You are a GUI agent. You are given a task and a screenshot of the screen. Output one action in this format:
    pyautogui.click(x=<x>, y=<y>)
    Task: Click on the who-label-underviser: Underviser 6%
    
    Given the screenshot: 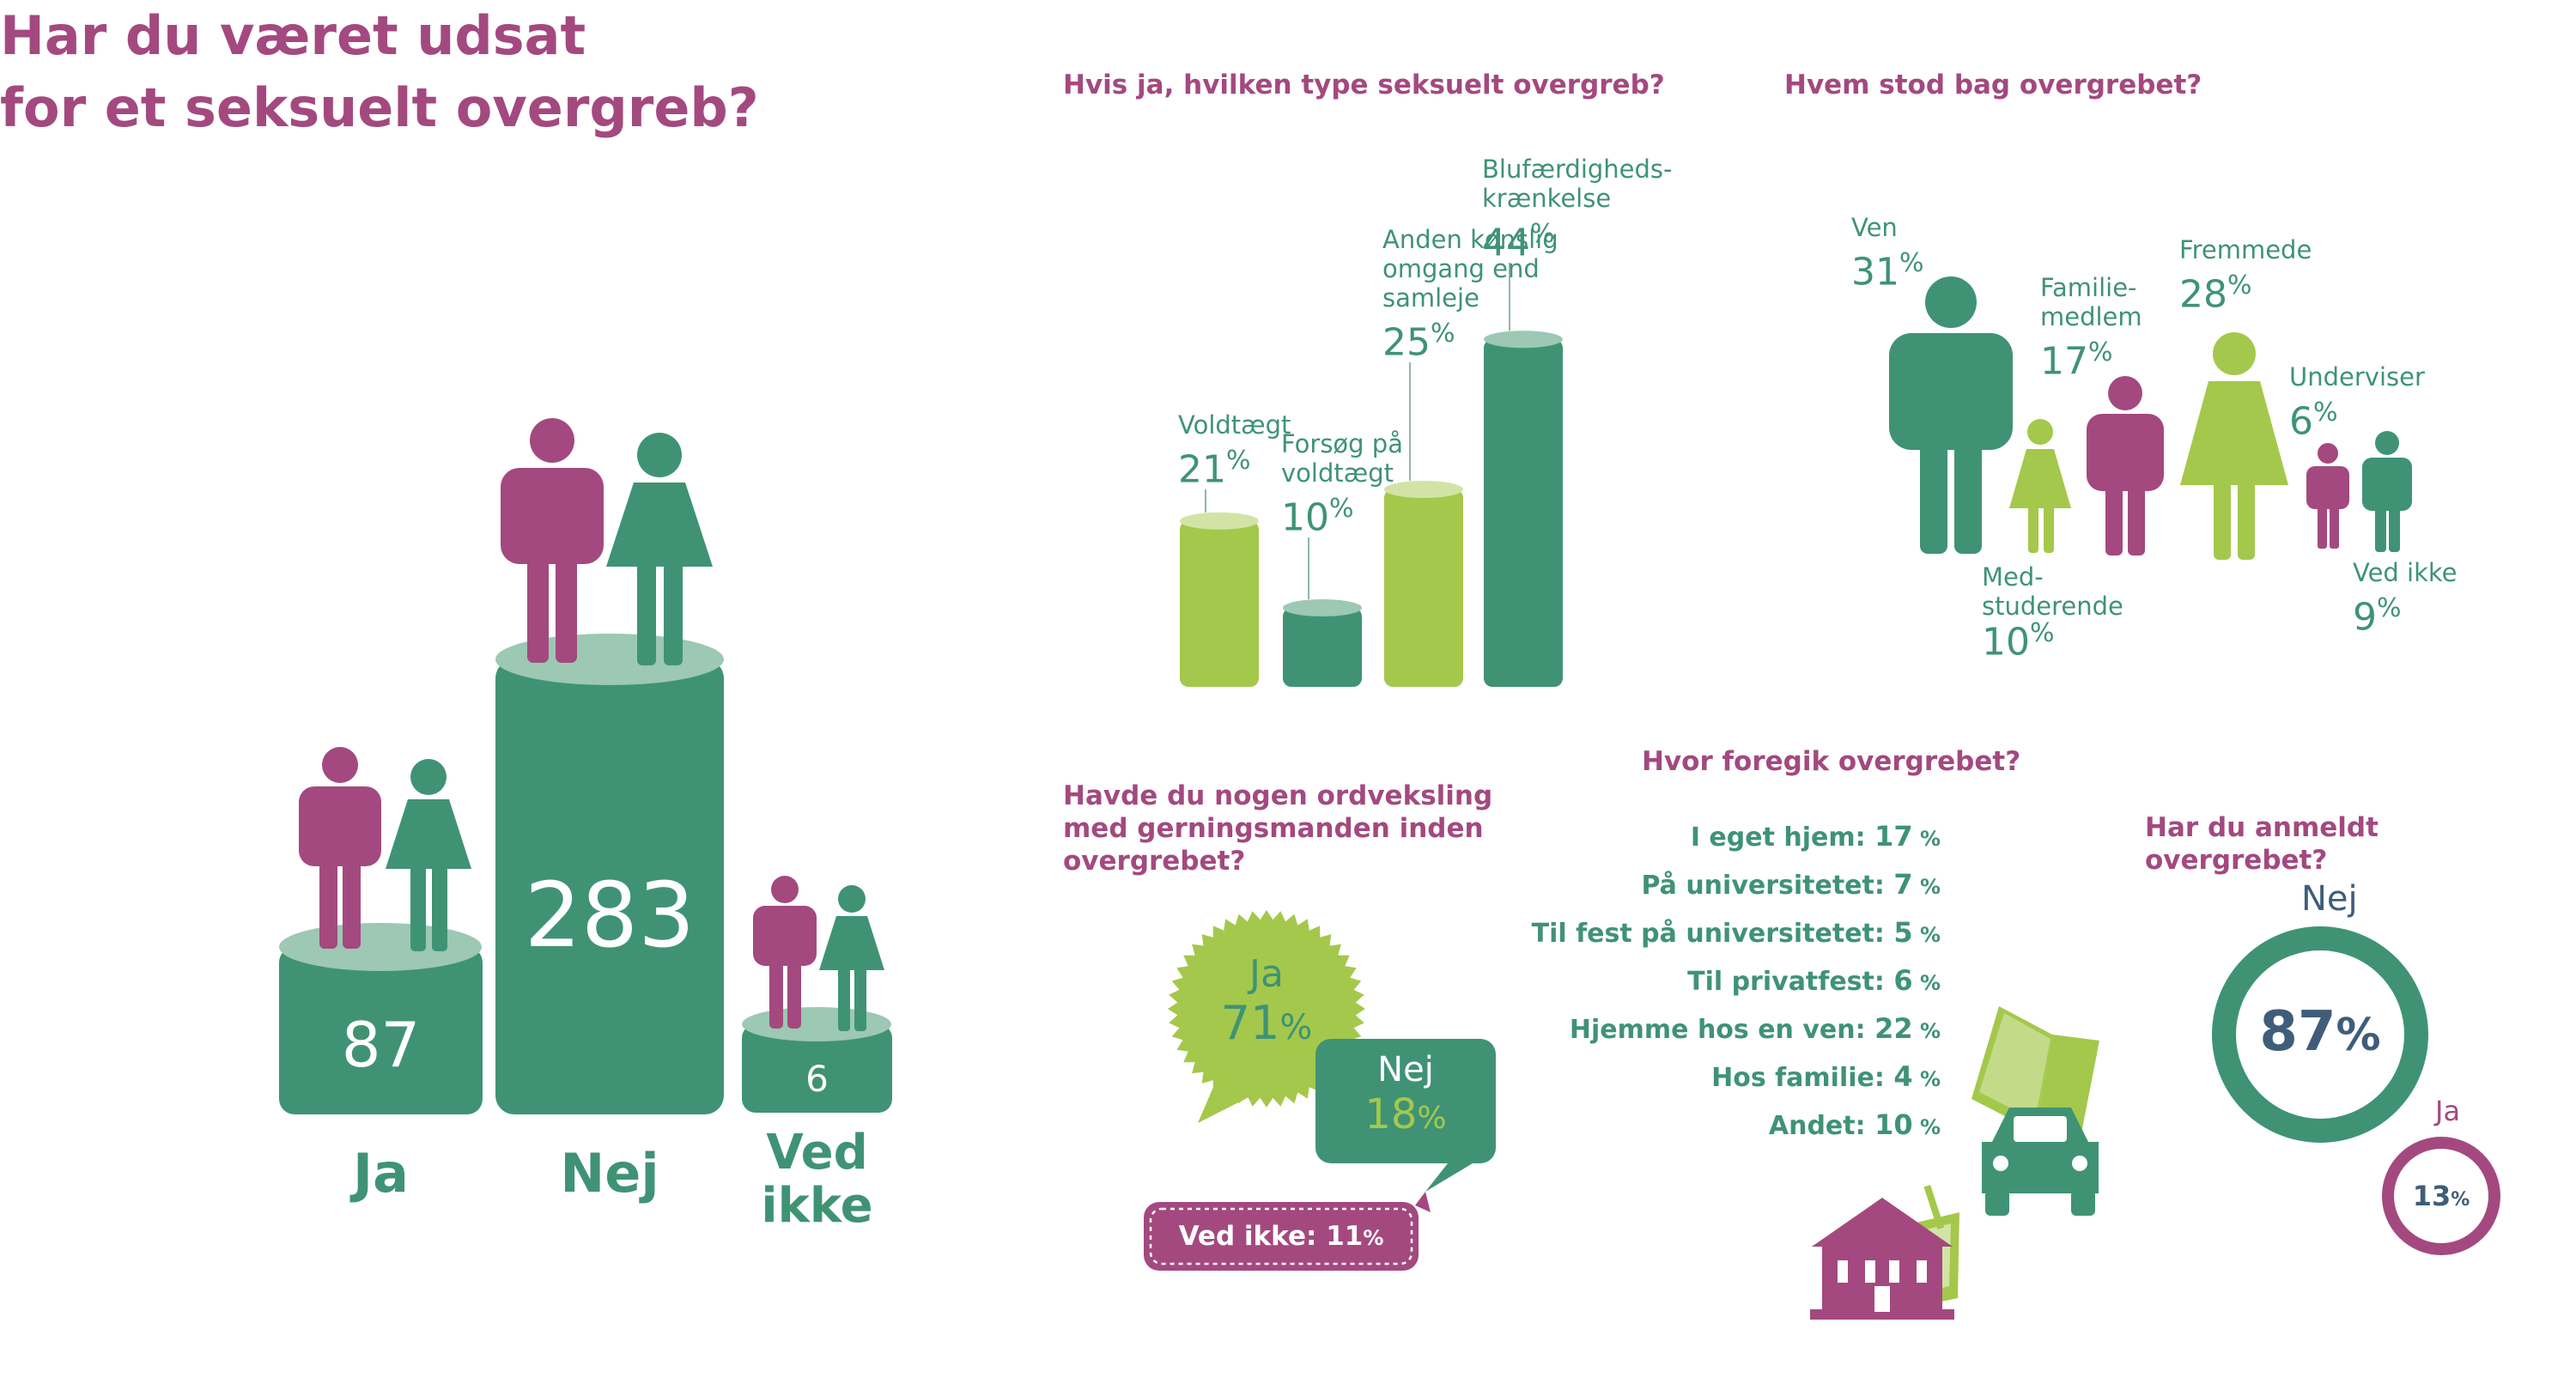 What is the action you would take?
    pyautogui.click(x=2357, y=403)
    